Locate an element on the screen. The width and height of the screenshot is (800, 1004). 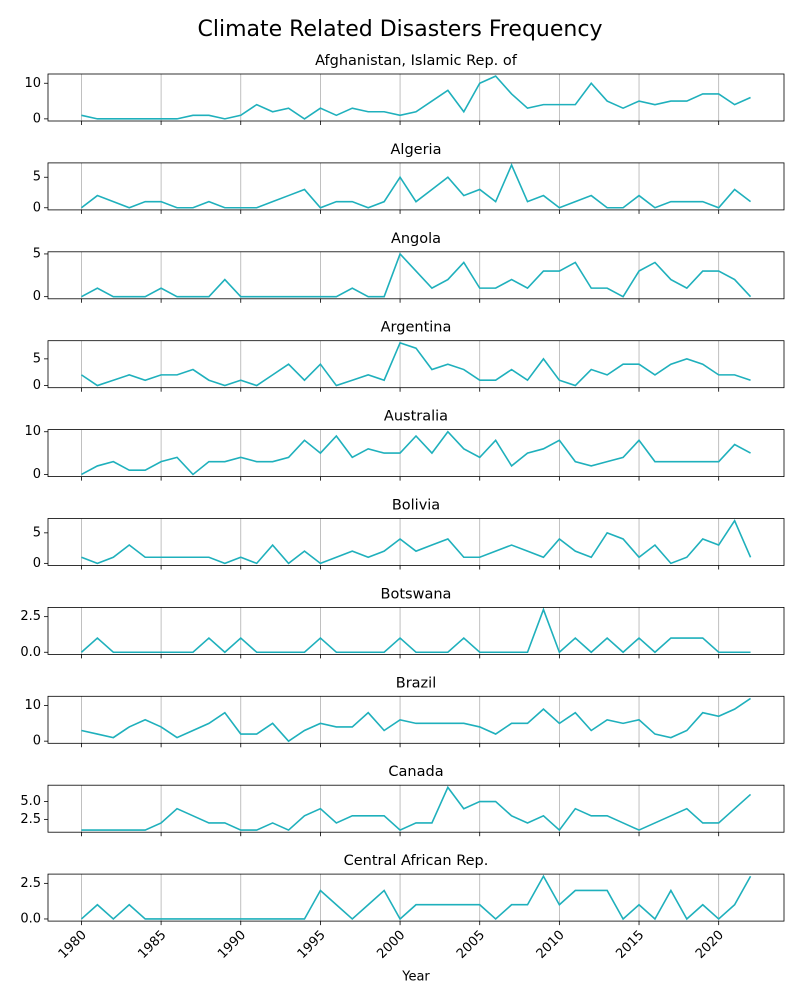
panel-title: Canada is located at coordinates (415, 772).